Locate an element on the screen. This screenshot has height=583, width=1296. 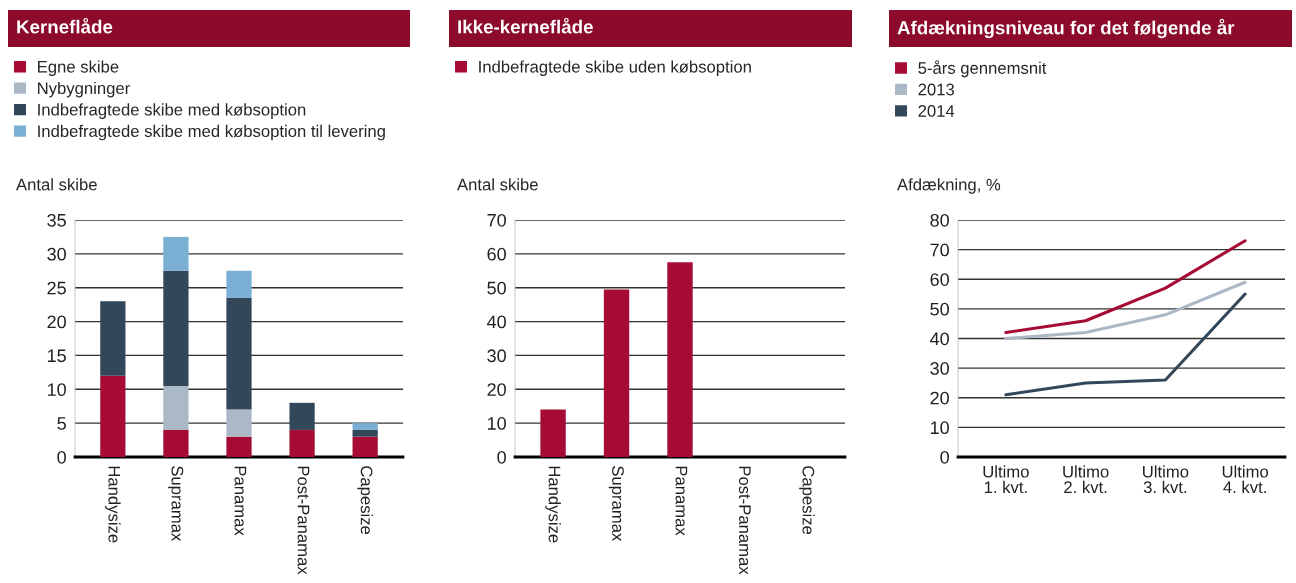
y-tick-label: 5 is located at coordinates (61, 423).